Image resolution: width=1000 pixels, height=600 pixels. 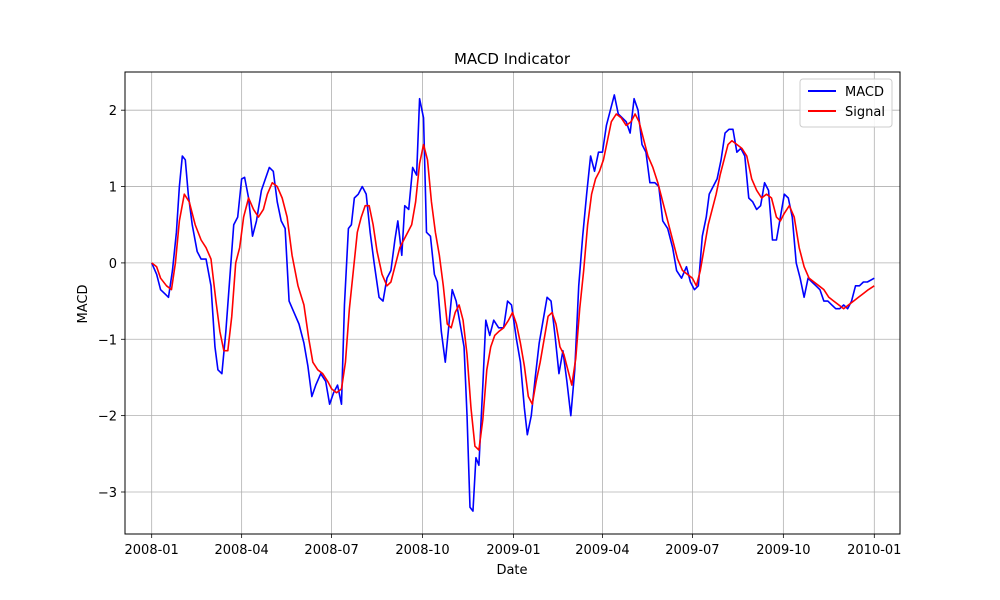 I want to click on x-tick-label: 2009-10, so click(x=783, y=550).